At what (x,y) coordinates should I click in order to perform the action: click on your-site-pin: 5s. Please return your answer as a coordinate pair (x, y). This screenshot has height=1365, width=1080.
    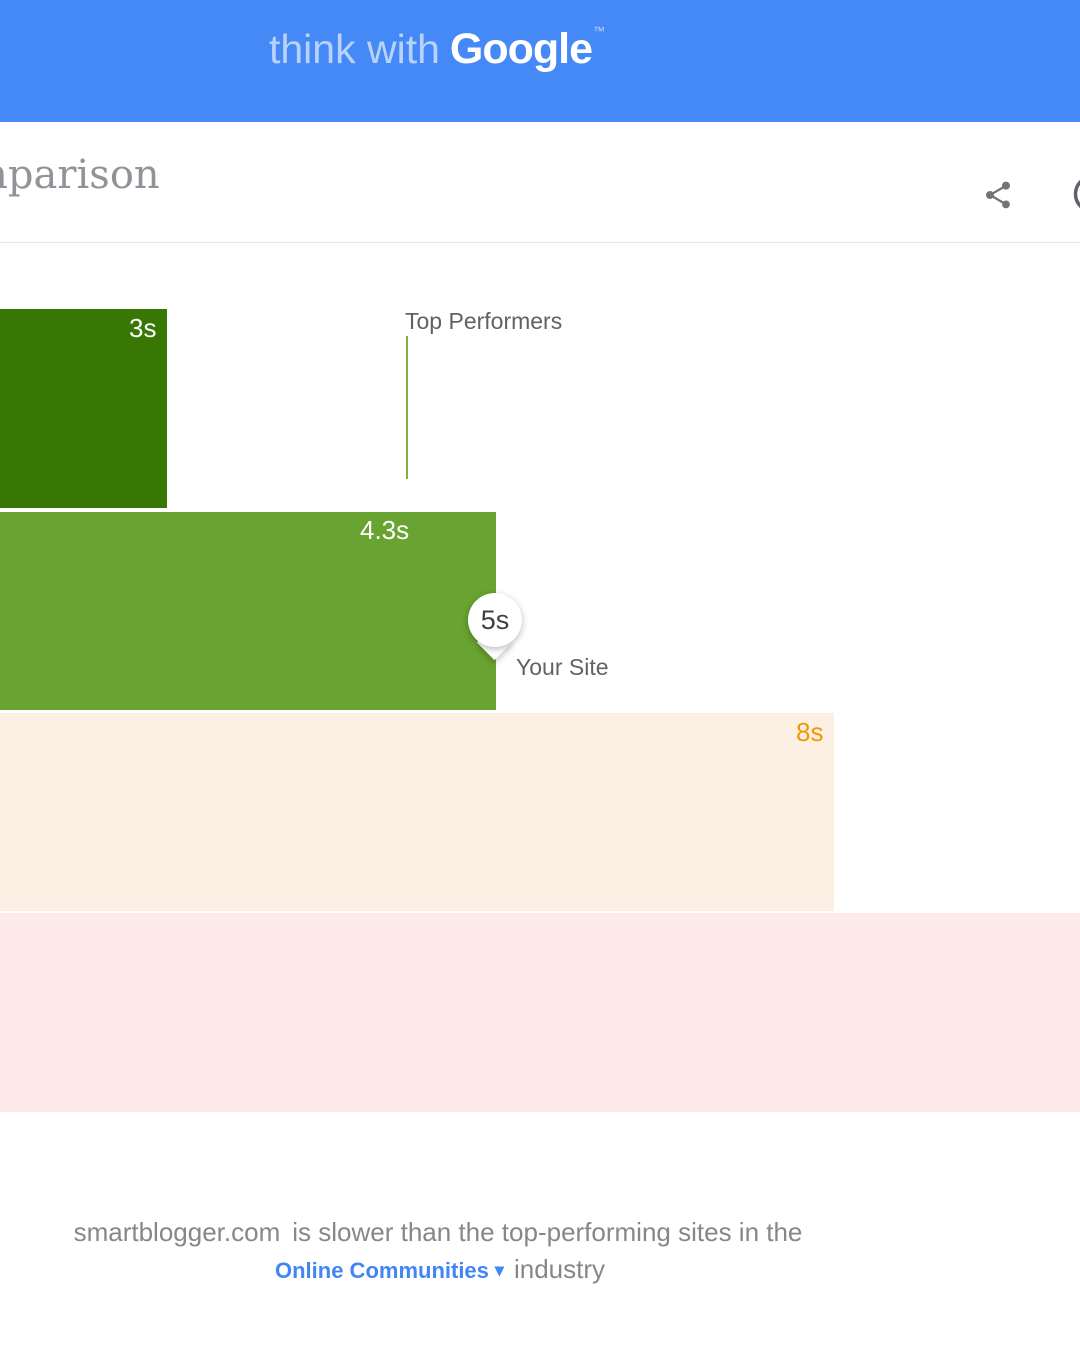
    Looking at the image, I should click on (495, 620).